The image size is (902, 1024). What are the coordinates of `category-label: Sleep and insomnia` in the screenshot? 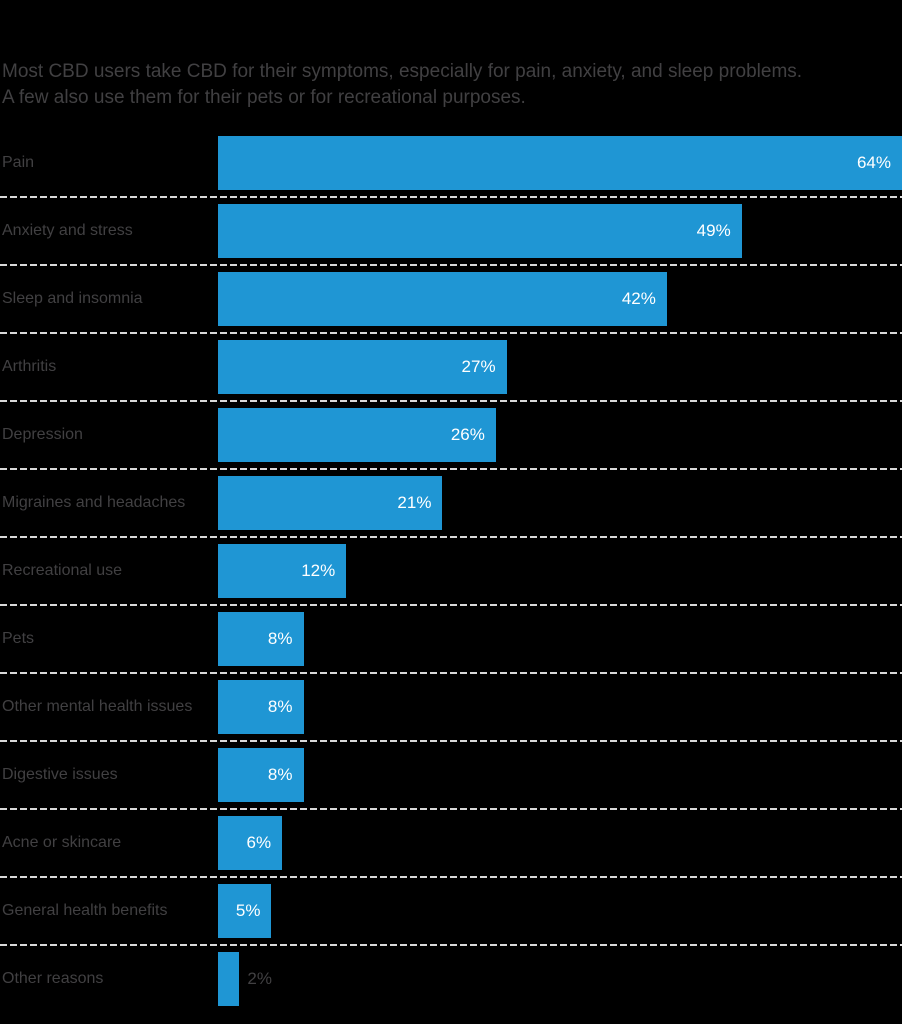 It's located at (72, 298).